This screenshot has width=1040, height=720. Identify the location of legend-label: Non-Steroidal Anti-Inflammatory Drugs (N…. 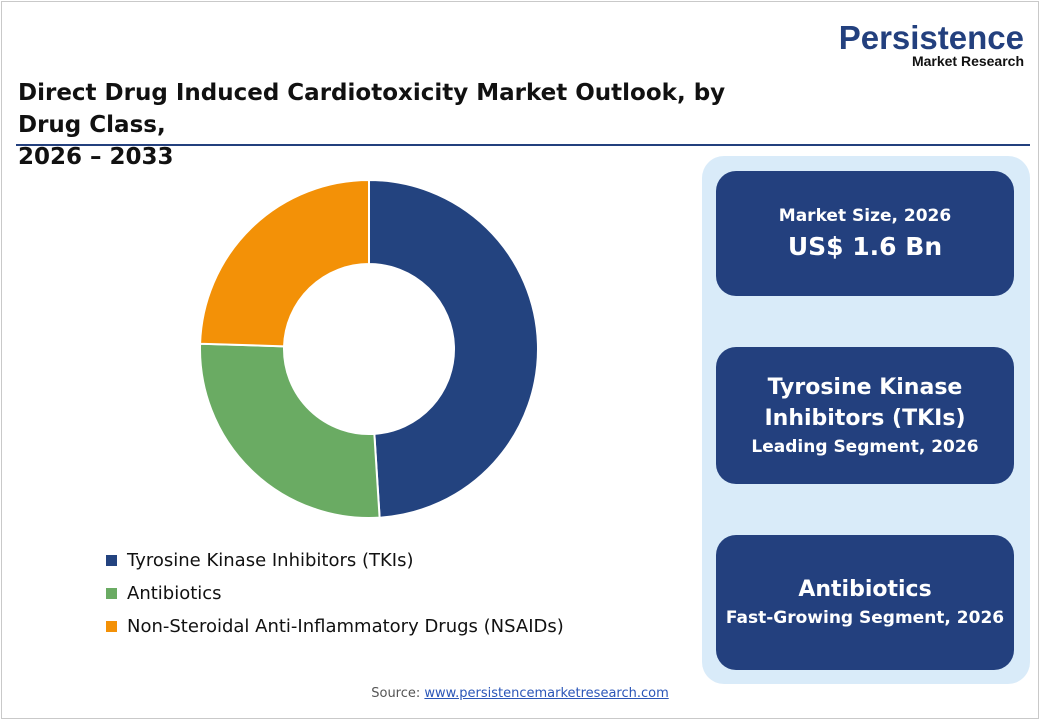
(345, 626).